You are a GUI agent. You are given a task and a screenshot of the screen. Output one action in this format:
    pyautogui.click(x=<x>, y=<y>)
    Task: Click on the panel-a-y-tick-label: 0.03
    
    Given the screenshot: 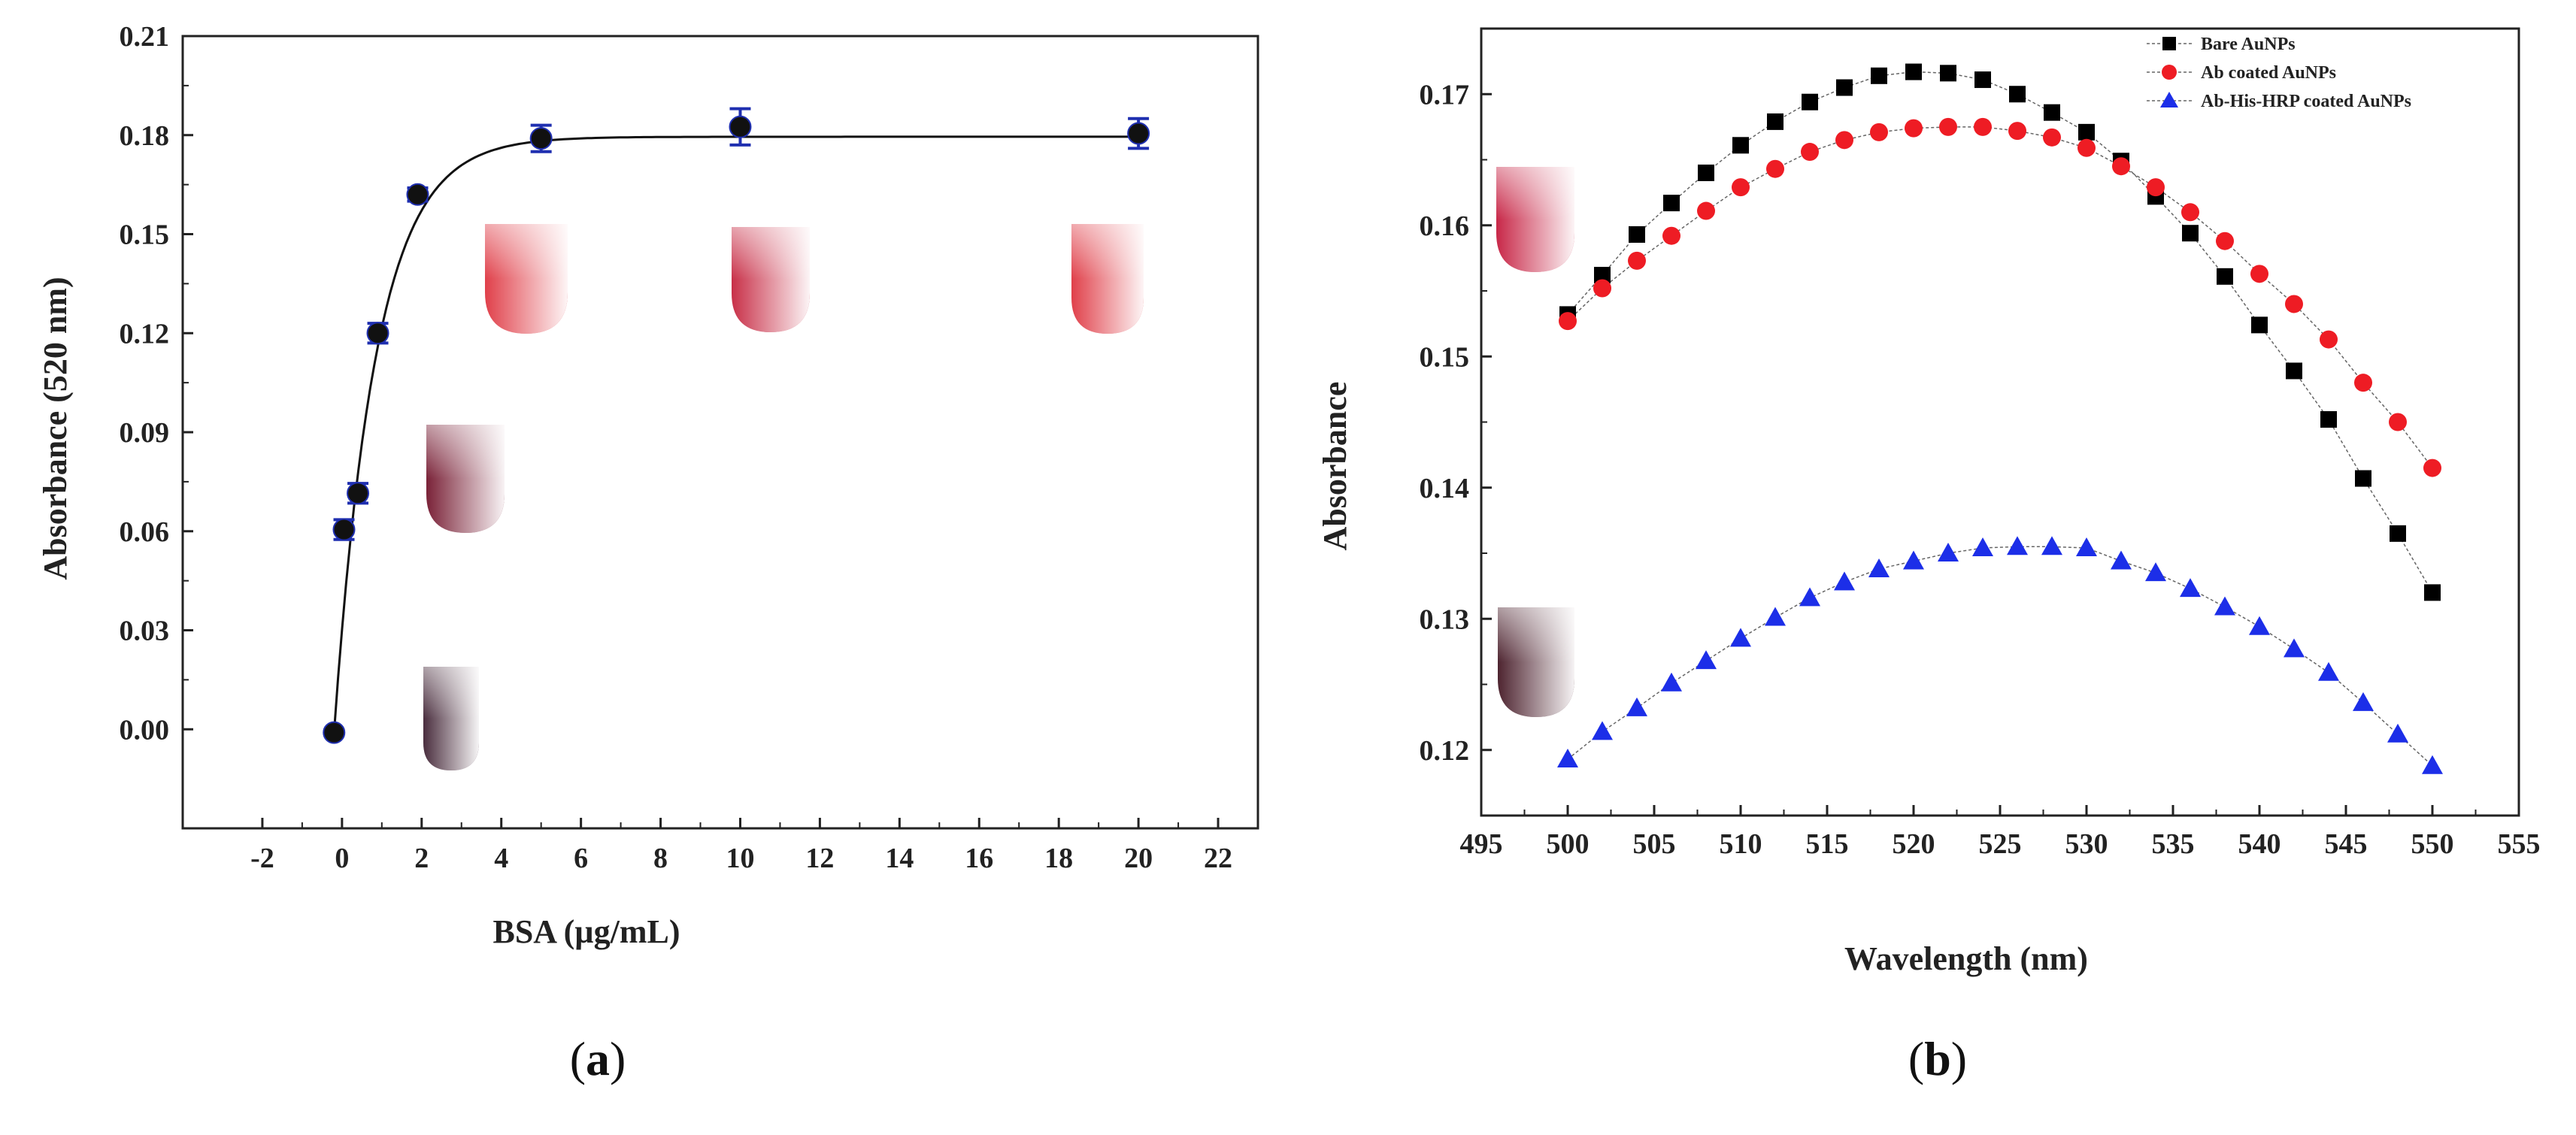 What is the action you would take?
    pyautogui.click(x=145, y=631)
    